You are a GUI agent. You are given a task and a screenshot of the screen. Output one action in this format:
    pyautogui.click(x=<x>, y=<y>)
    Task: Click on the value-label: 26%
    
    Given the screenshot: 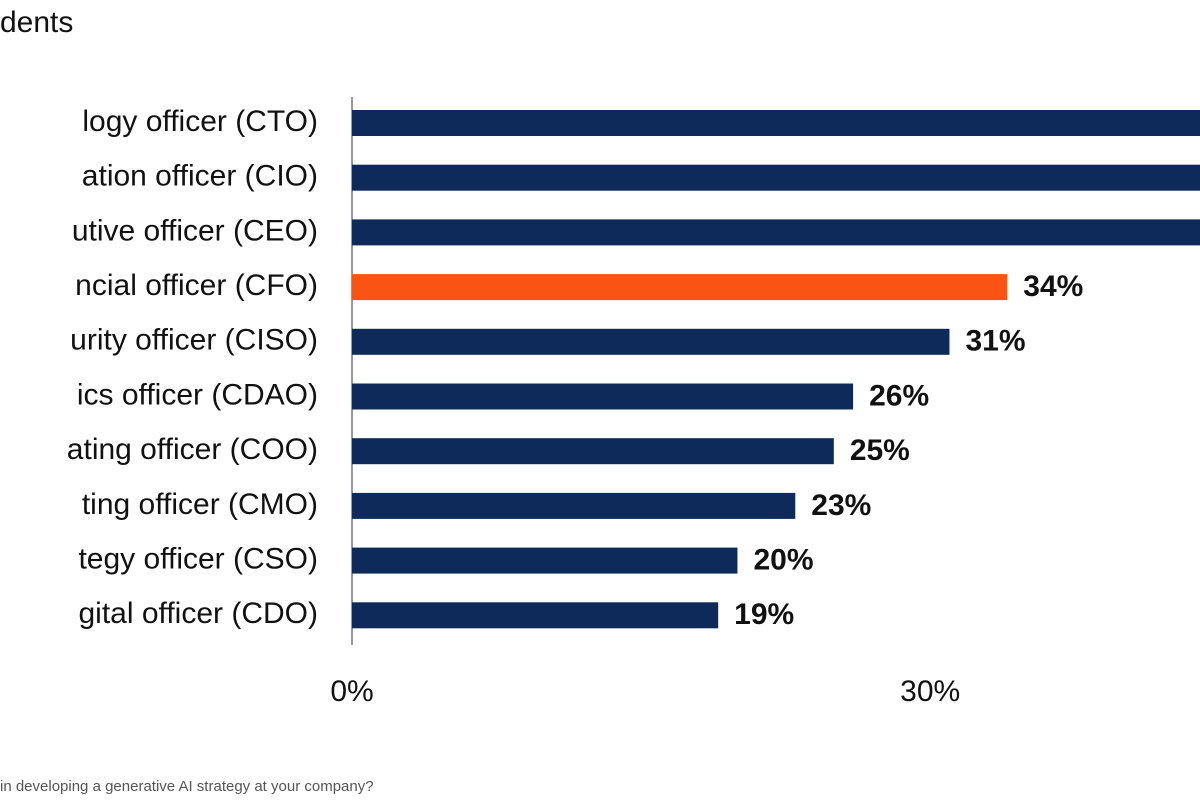 What is the action you would take?
    pyautogui.click(x=899, y=395)
    